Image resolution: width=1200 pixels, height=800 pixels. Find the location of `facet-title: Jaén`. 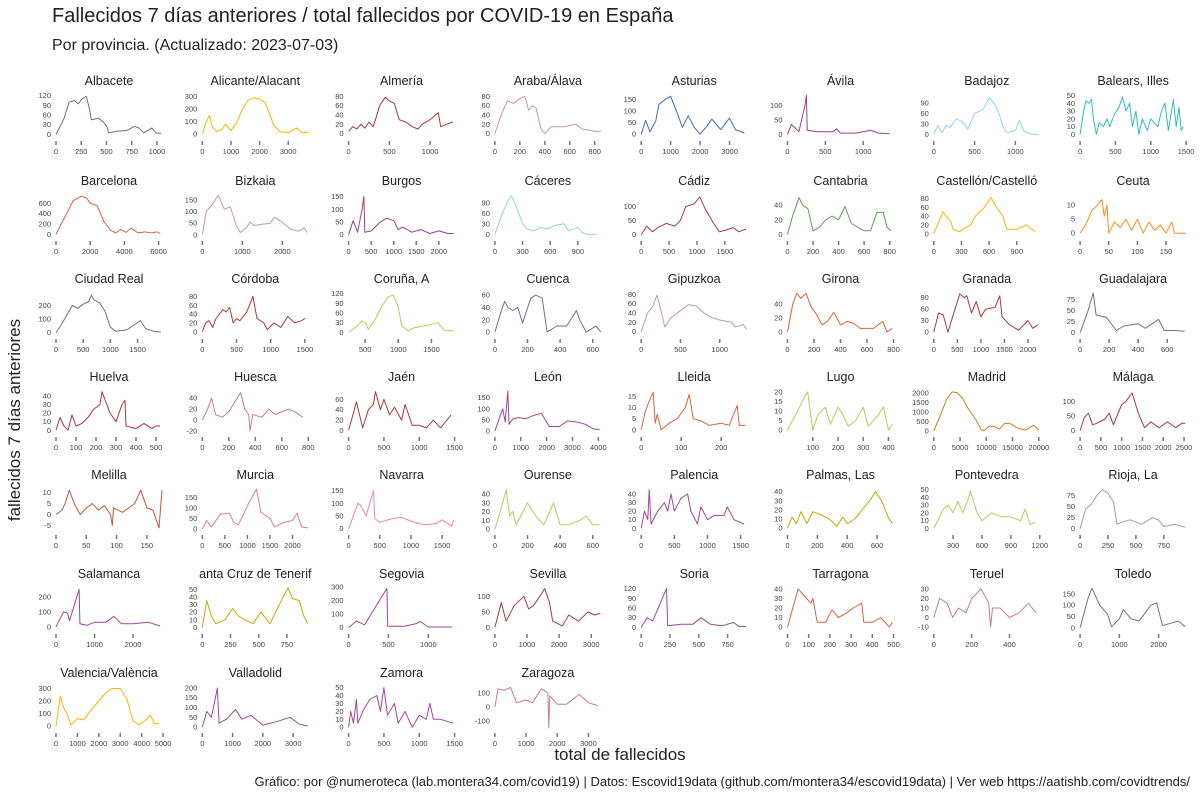

facet-title: Jaén is located at coordinates (401, 377).